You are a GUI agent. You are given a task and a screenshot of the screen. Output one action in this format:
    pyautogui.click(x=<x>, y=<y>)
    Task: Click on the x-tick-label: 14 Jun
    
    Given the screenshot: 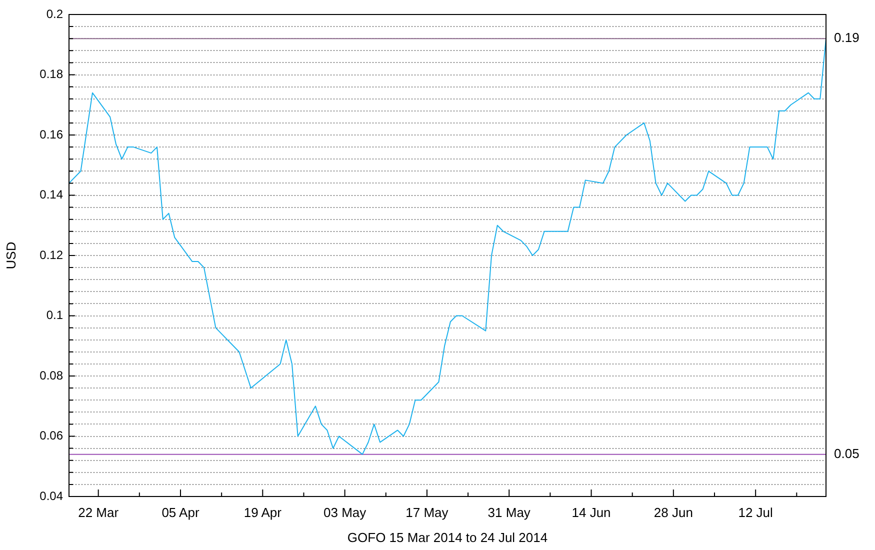 What is the action you would take?
    pyautogui.click(x=591, y=512)
    